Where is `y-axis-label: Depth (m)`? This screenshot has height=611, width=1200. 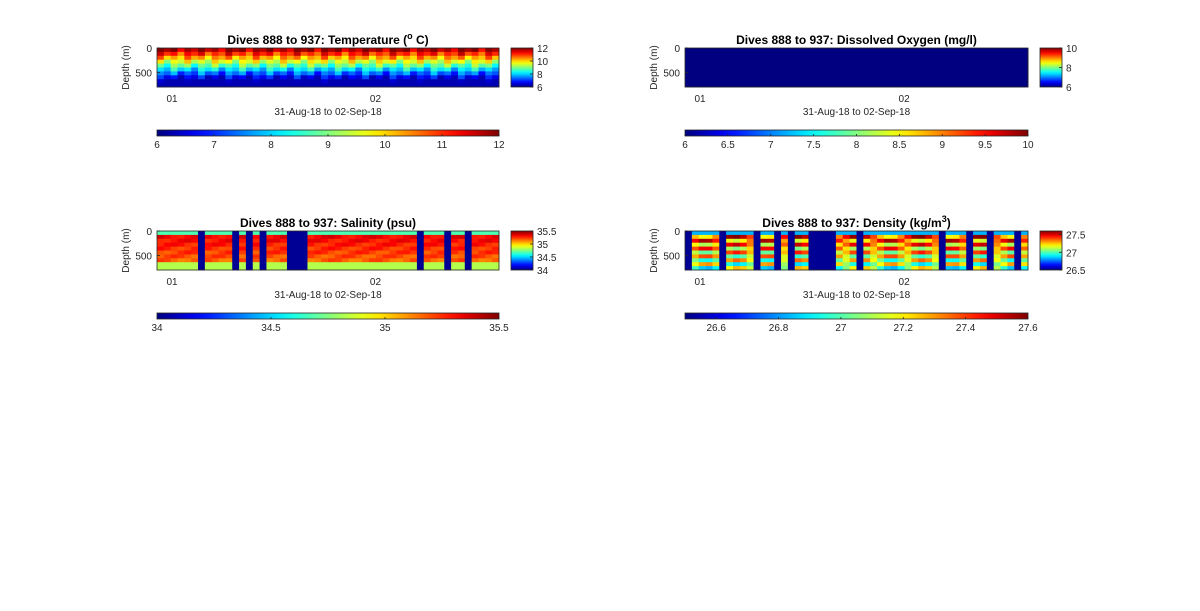
y-axis-label: Depth (m) is located at coordinates (126, 67).